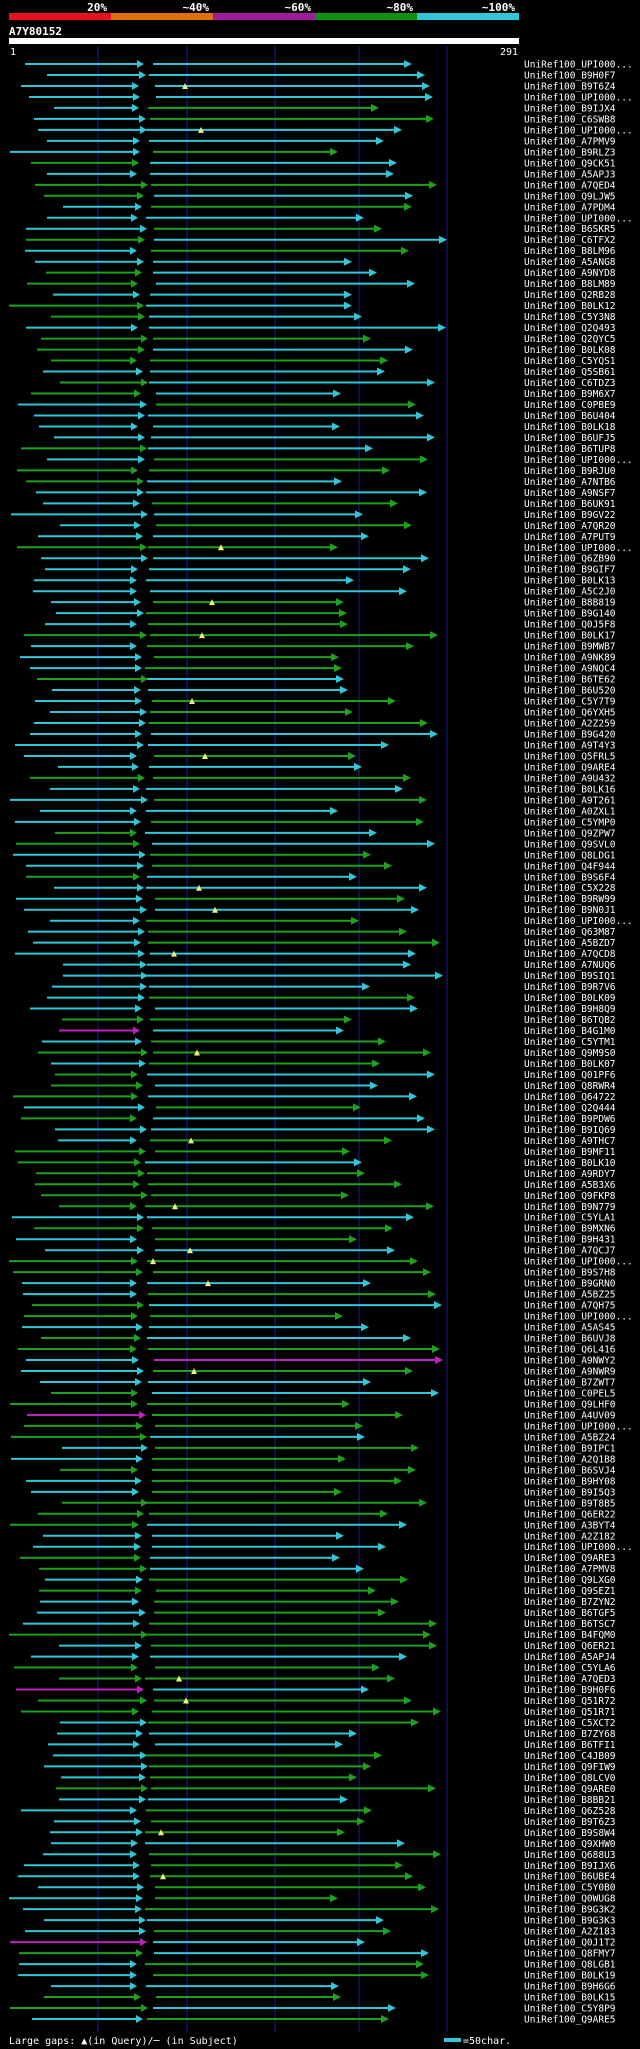 The height and width of the screenshot is (2049, 640). Describe the element at coordinates (315, 822) in the screenshot. I see `hit-row: UniRef100_C5YMP0` at that location.